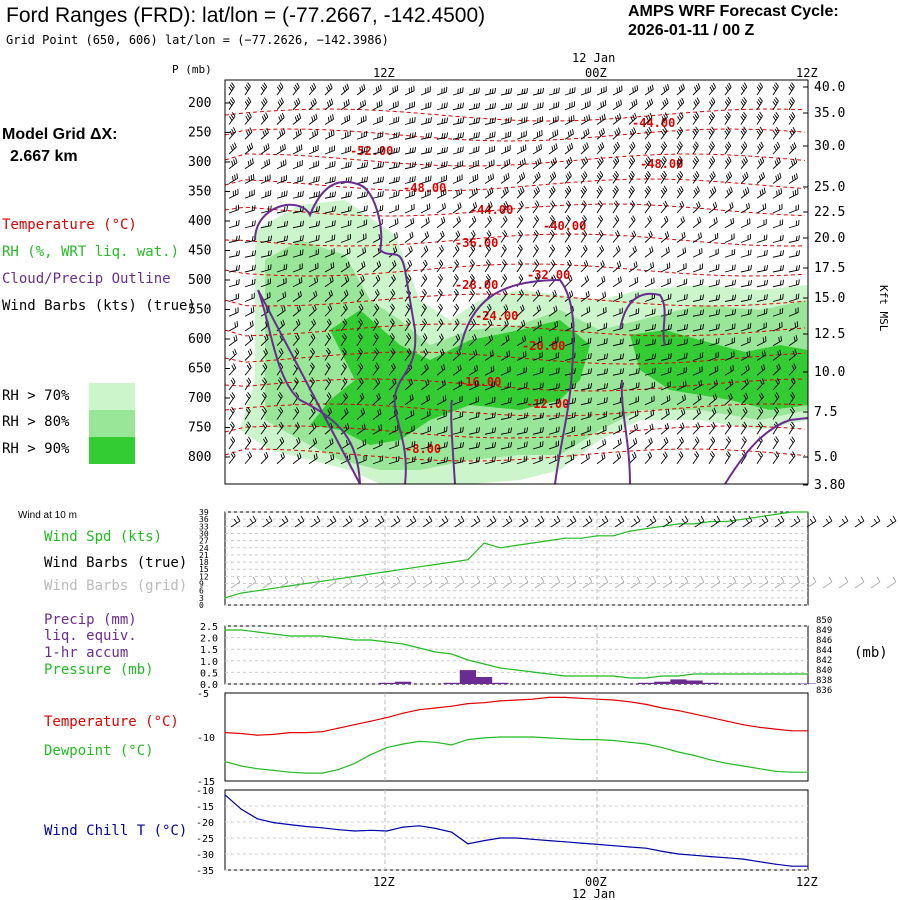 The width and height of the screenshot is (900, 900). What do you see at coordinates (547, 404) in the screenshot?
I see `isotherm-label: -12.00` at bounding box center [547, 404].